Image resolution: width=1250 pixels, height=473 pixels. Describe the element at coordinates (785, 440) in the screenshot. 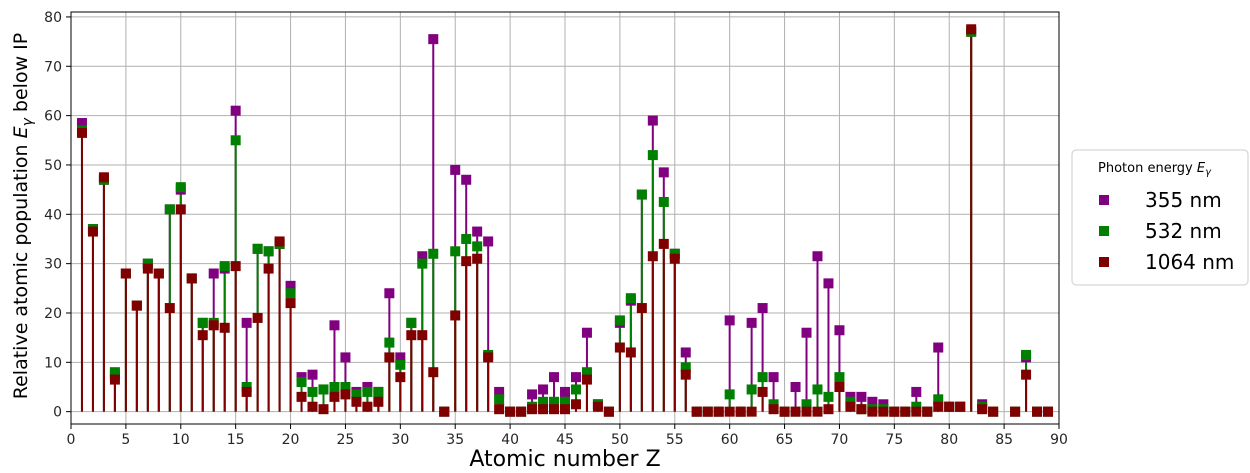

I see `x-tick-label: 65` at that location.